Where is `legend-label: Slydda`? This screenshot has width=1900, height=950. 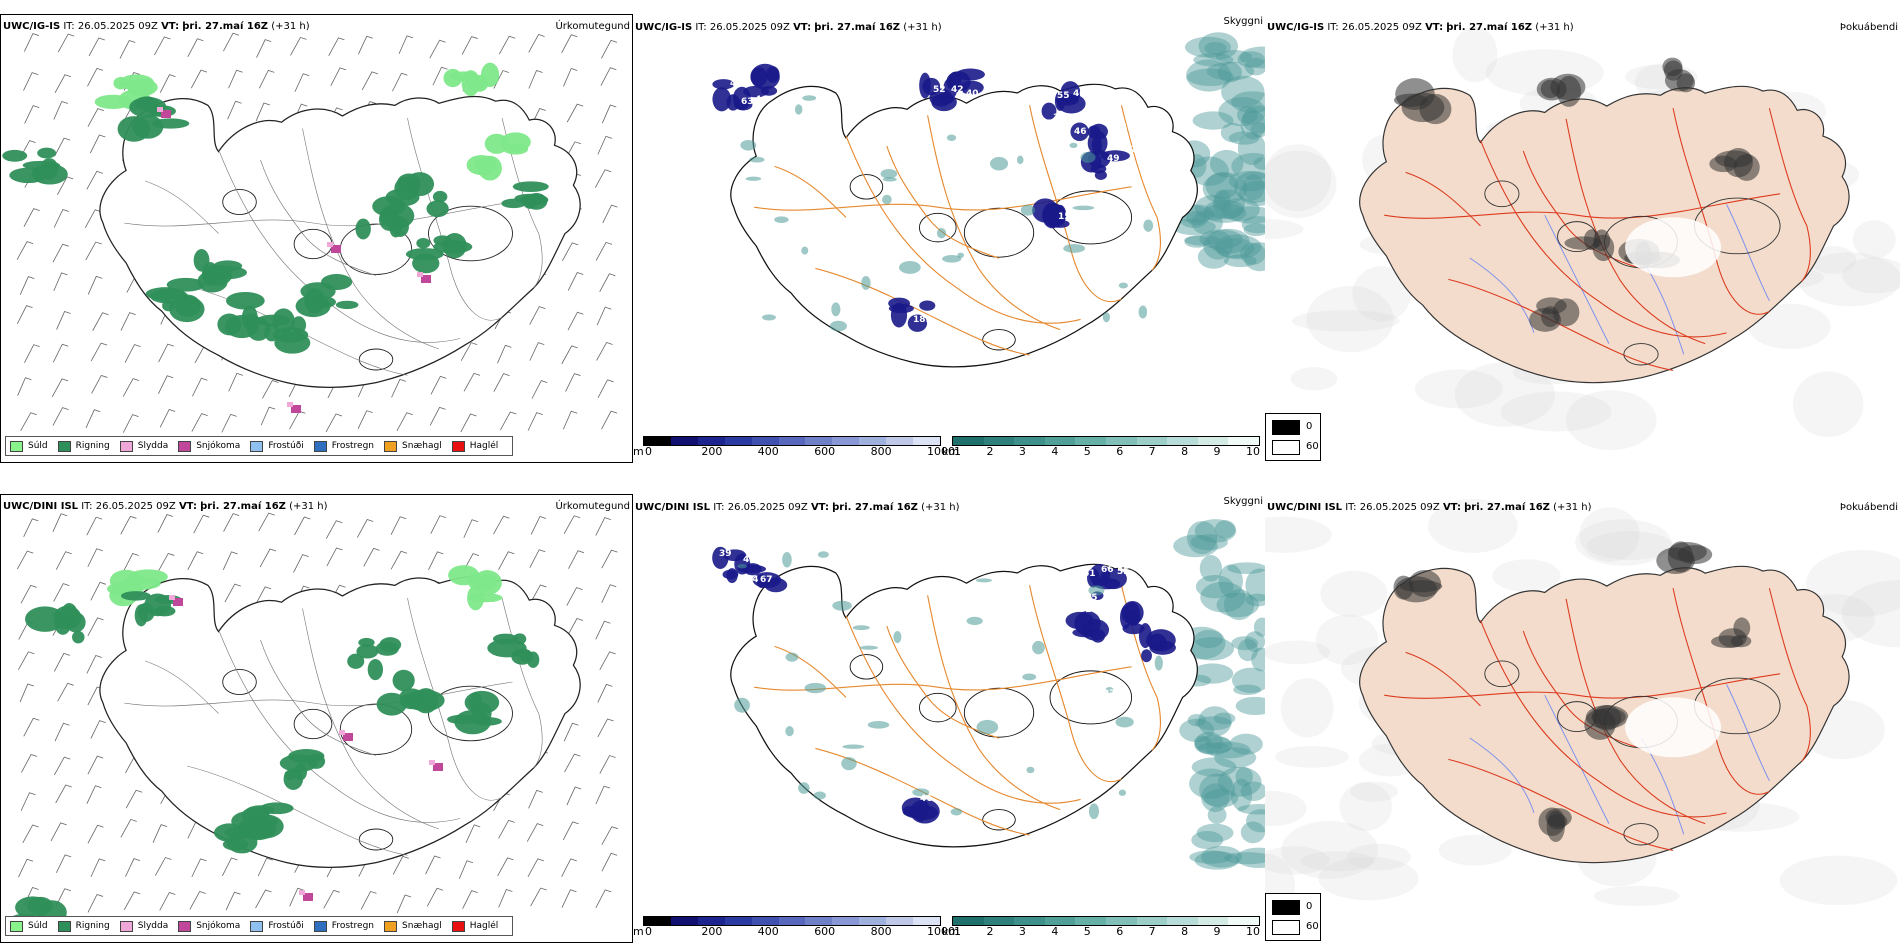
legend-label: Slydda is located at coordinates (153, 446).